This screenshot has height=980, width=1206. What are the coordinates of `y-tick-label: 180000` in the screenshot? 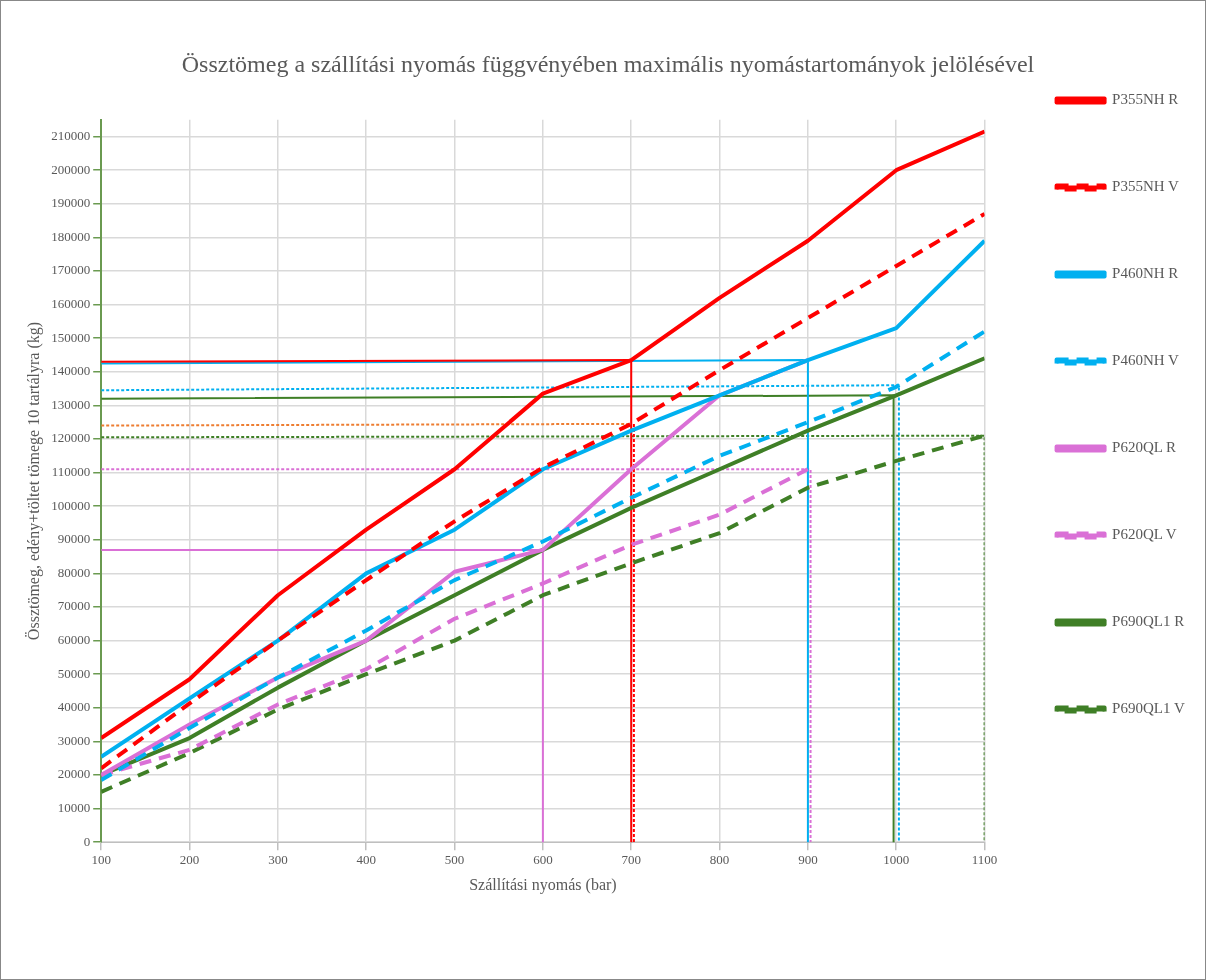 It's located at (71, 236).